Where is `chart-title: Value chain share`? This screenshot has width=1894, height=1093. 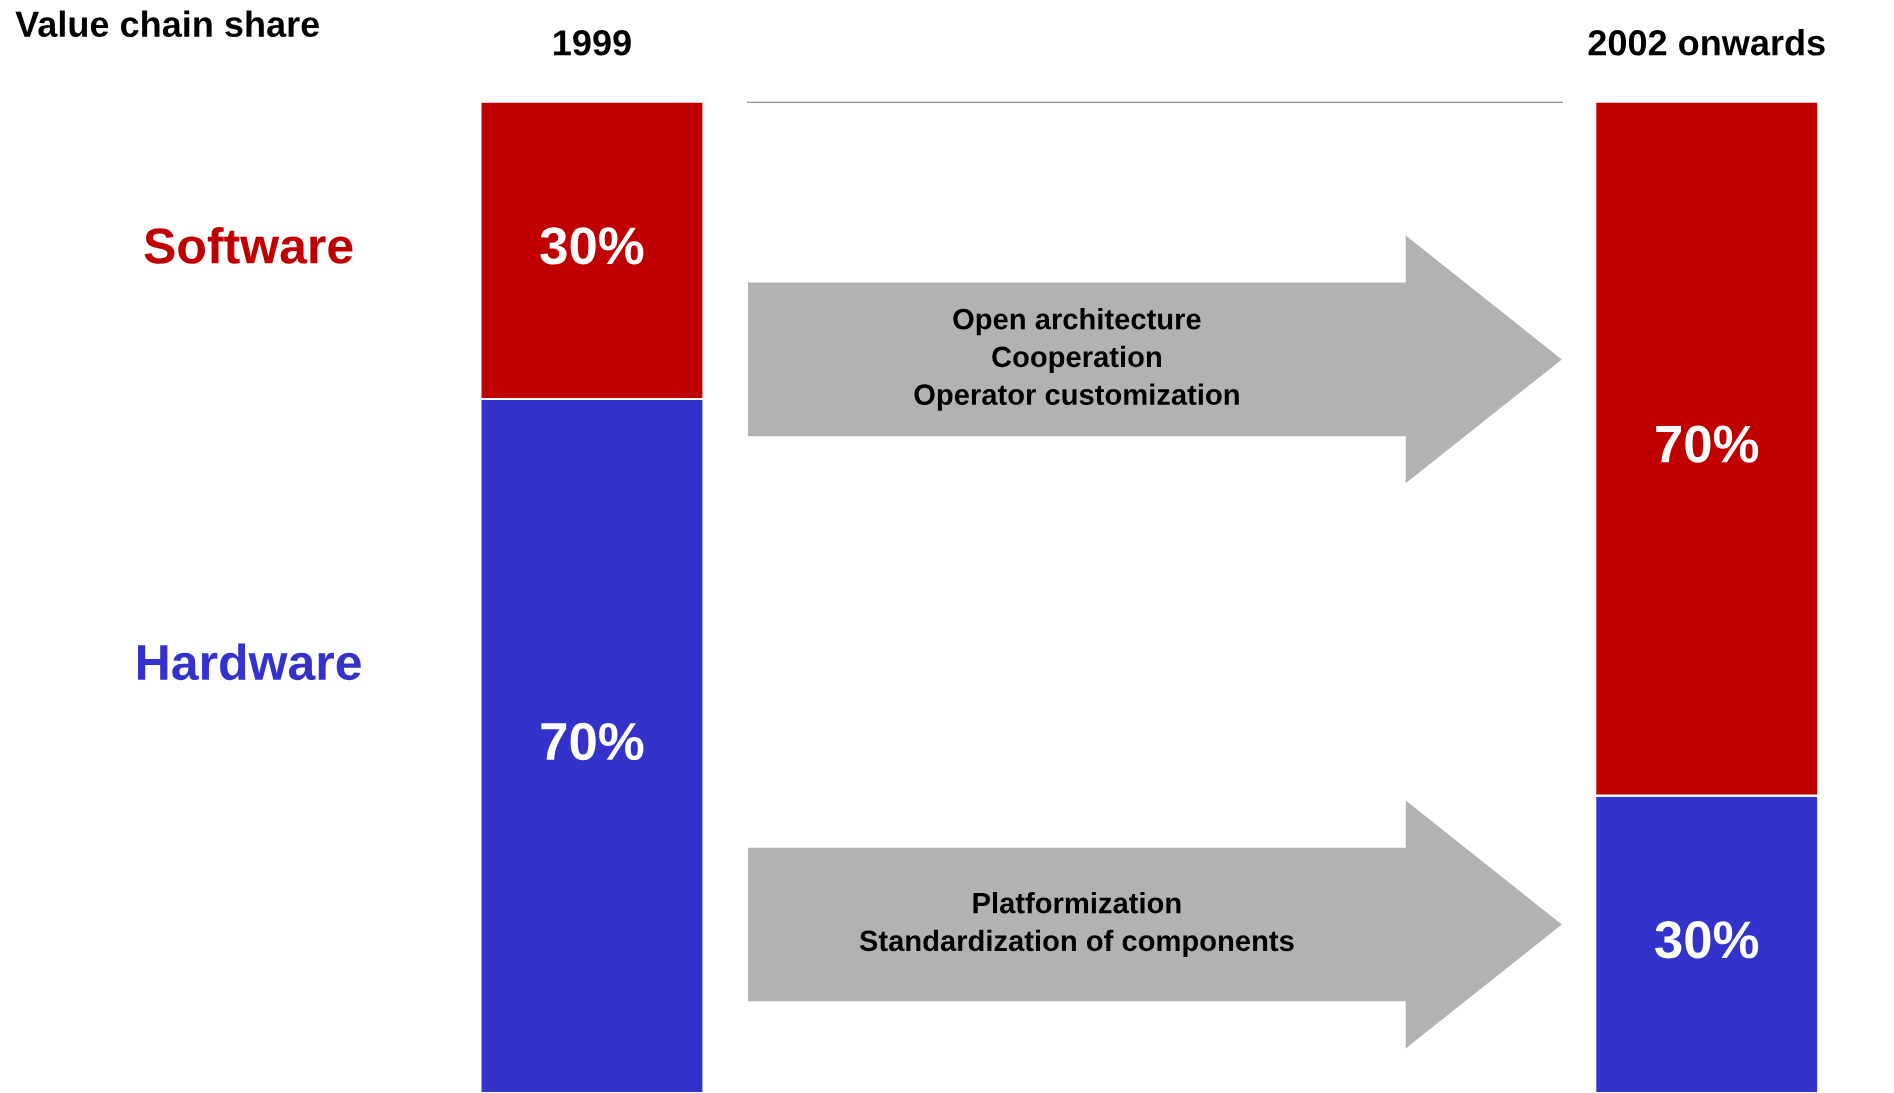
chart-title: Value chain share is located at coordinates (167, 24).